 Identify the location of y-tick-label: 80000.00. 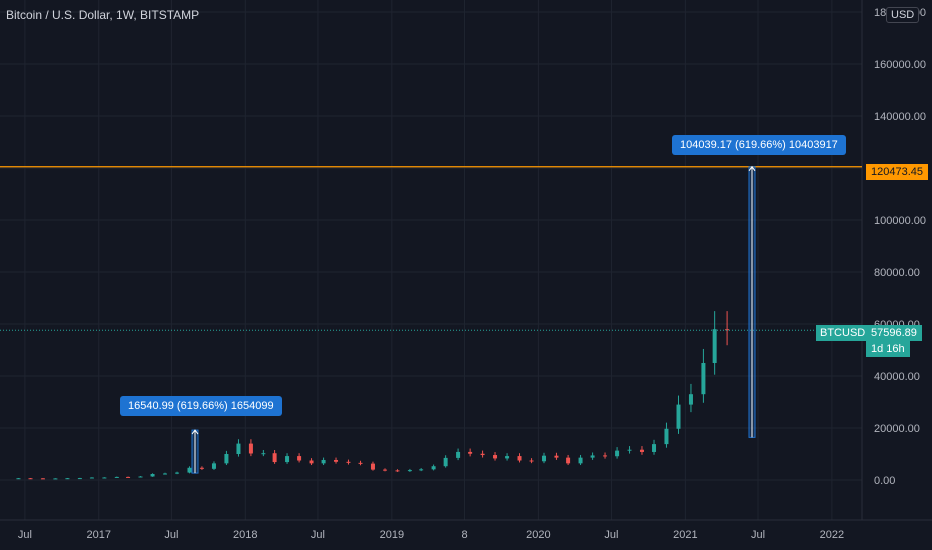
(897, 273).